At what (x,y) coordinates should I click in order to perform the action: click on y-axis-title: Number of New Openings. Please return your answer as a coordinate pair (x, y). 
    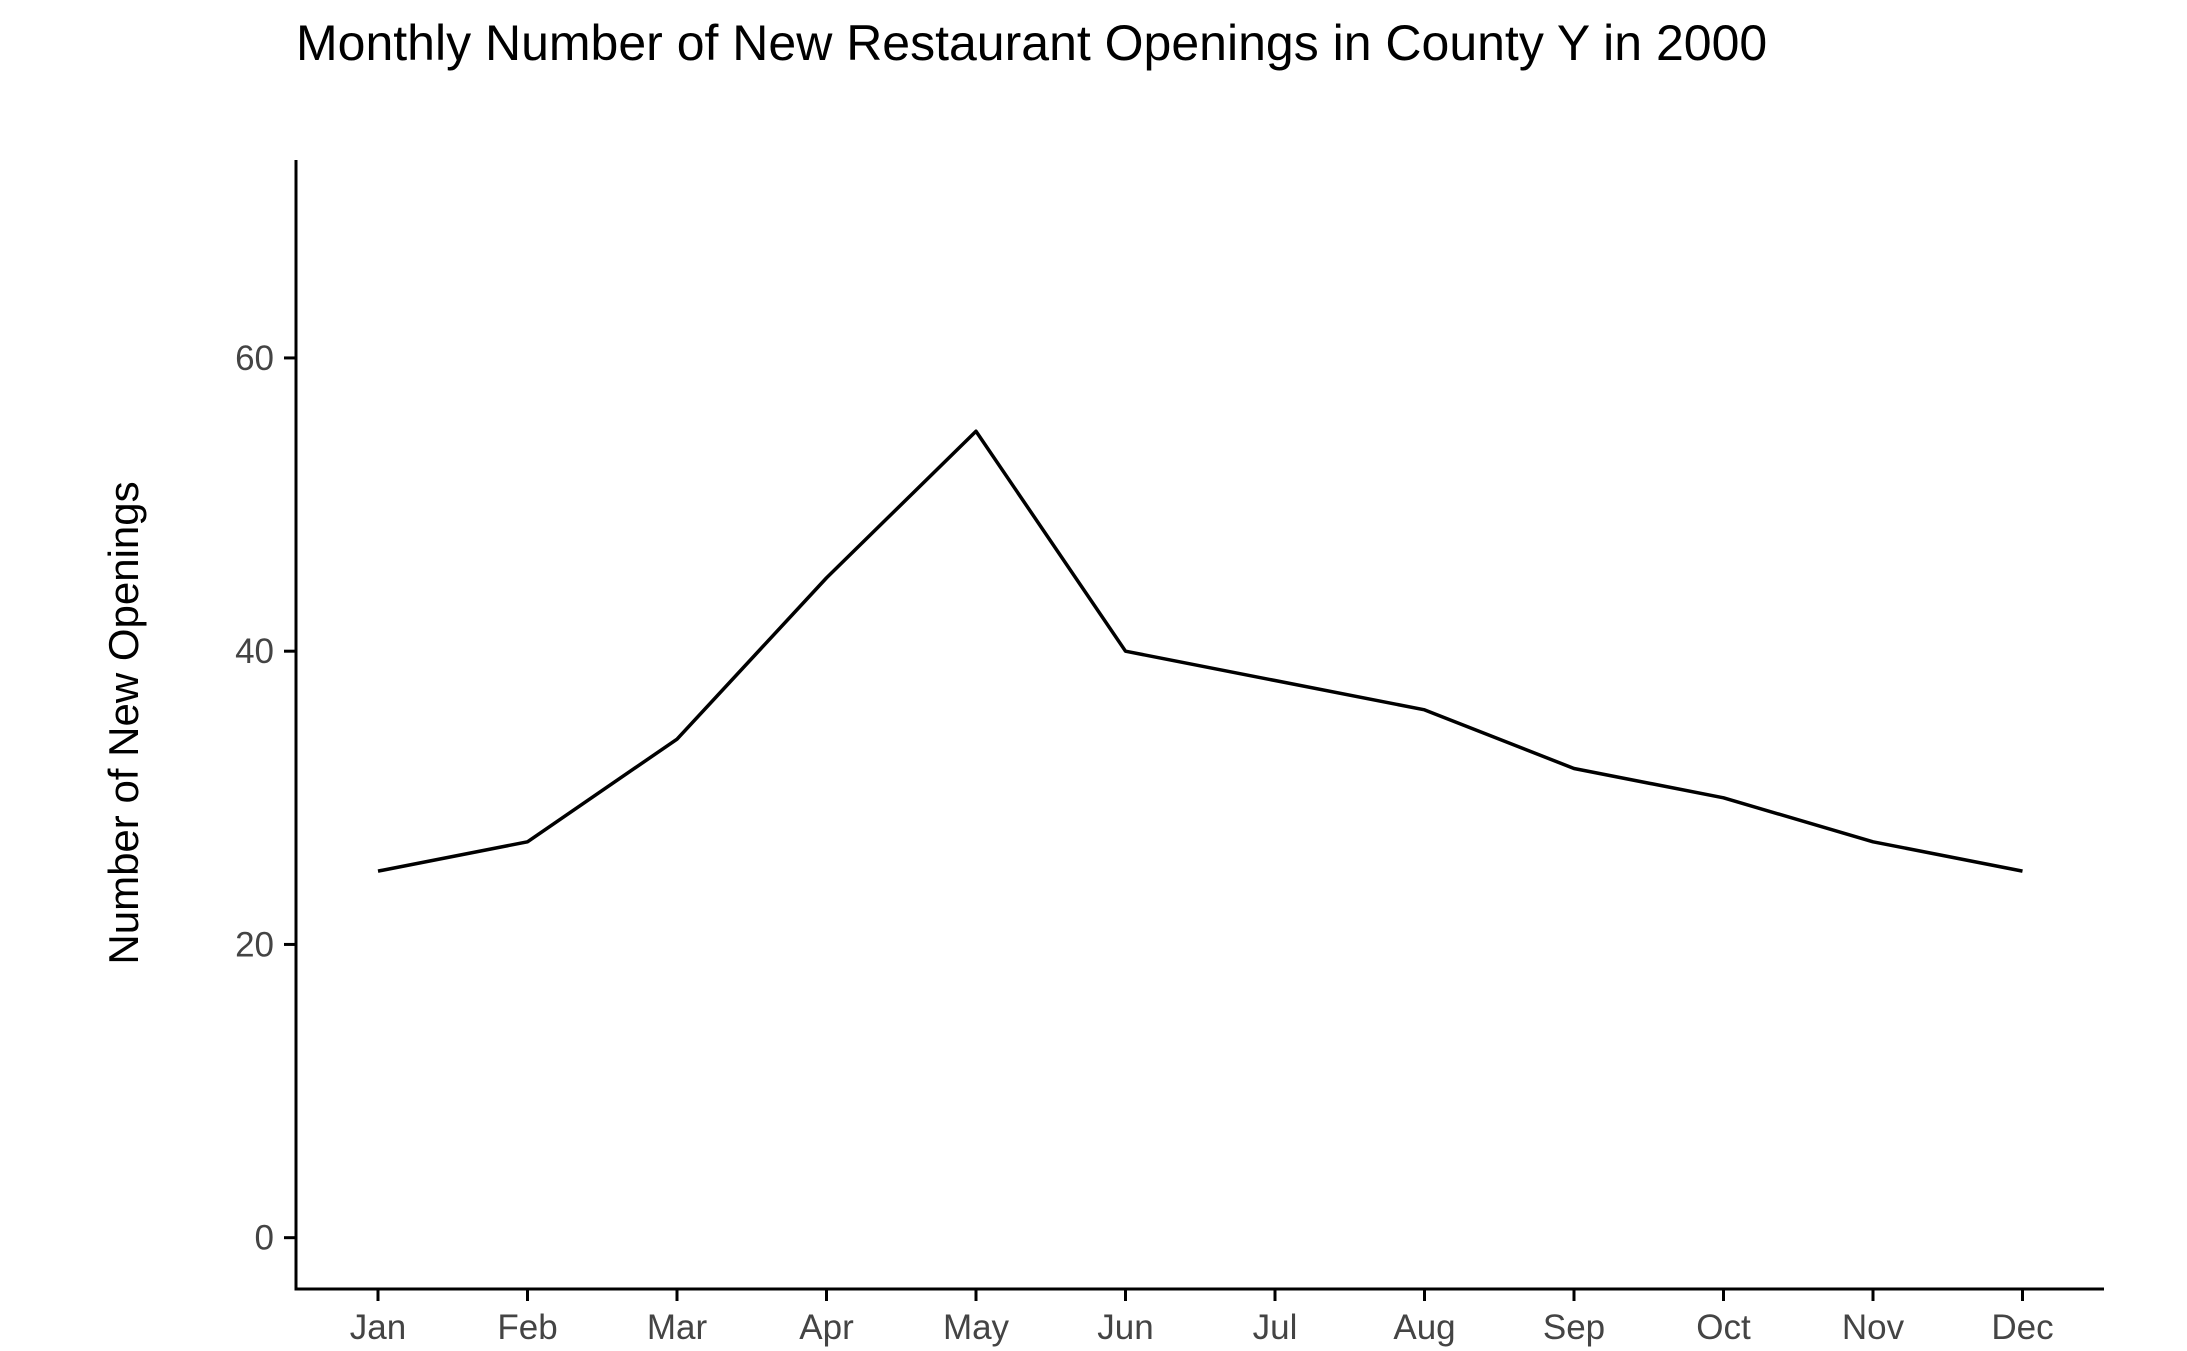
    Looking at the image, I should click on (123, 722).